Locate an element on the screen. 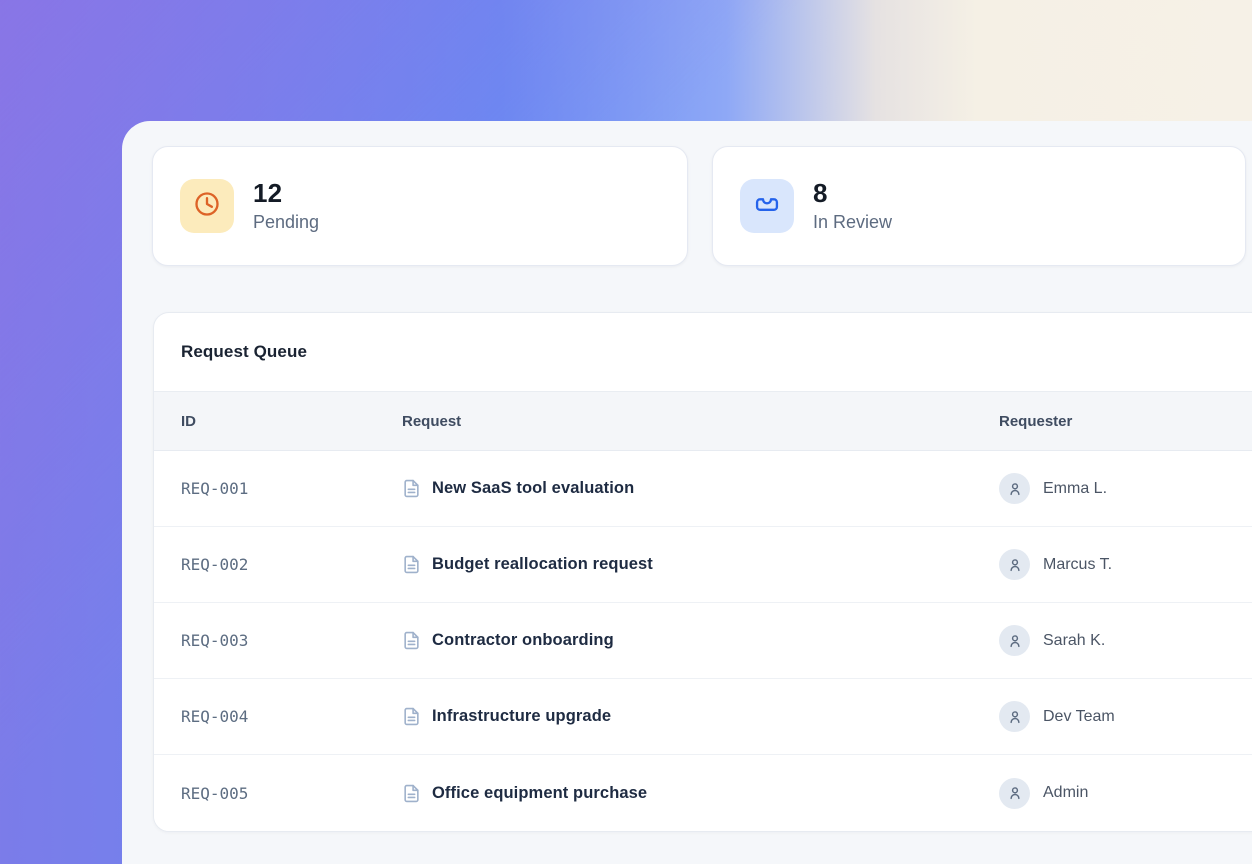 This screenshot has width=1252, height=864. pending-count: 12 is located at coordinates (268, 193).